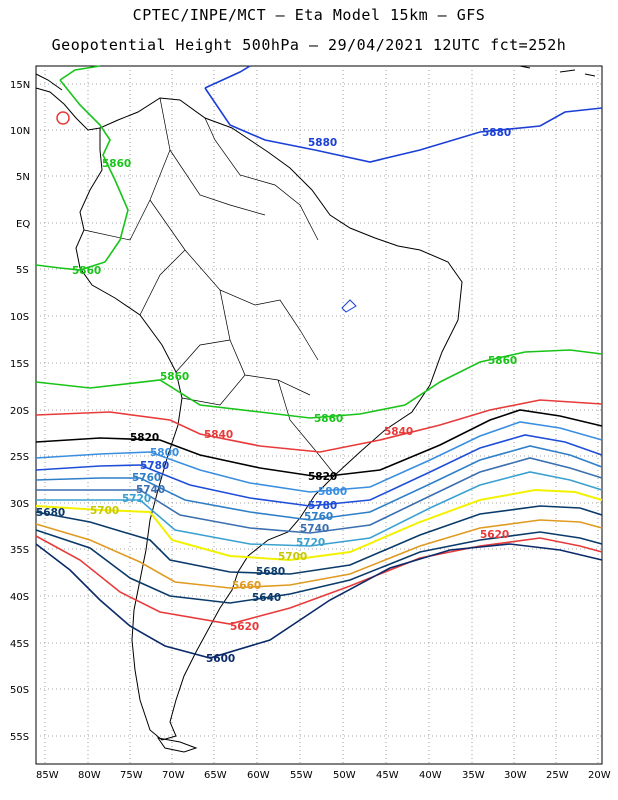  What do you see at coordinates (349, 306) in the screenshot?
I see `contour-5880-lake` at bounding box center [349, 306].